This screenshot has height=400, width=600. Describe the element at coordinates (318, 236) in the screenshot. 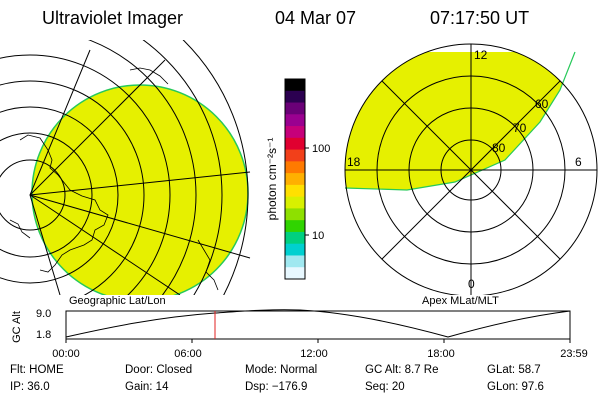

I see `colorbar-tick-10: 10` at that location.